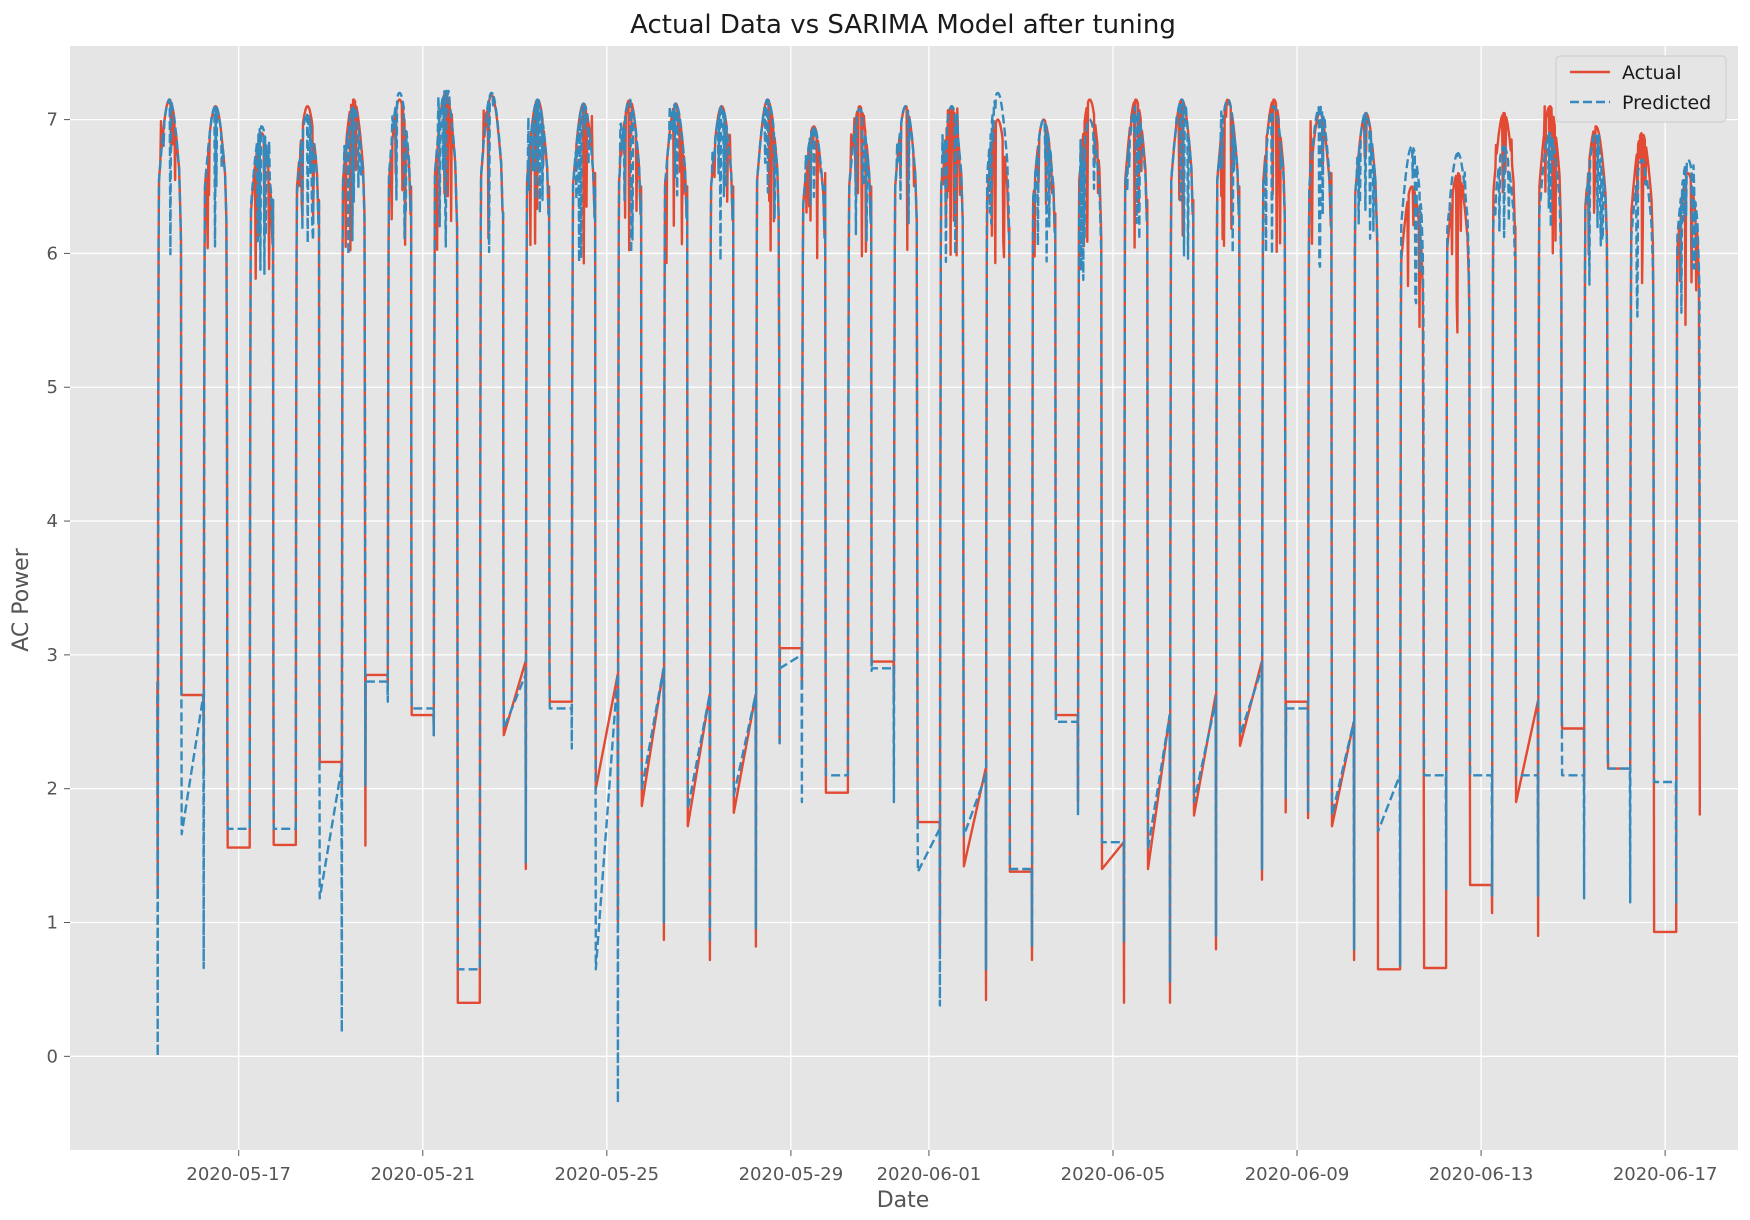 The width and height of the screenshot is (1750, 1220). Describe the element at coordinates (238, 1174) in the screenshot. I see `x-tick-label: 2020-05-17` at that location.